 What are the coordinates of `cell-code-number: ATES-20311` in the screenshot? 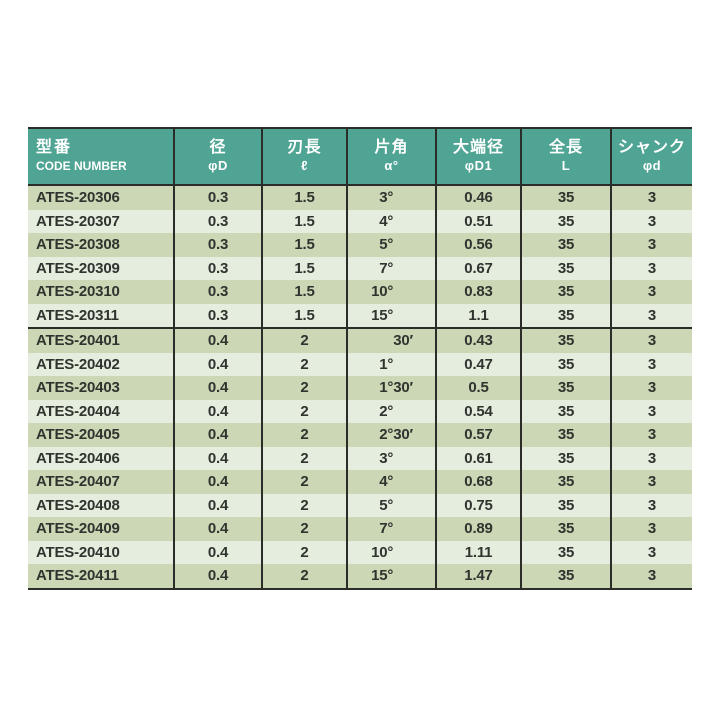 It's located at (77, 315).